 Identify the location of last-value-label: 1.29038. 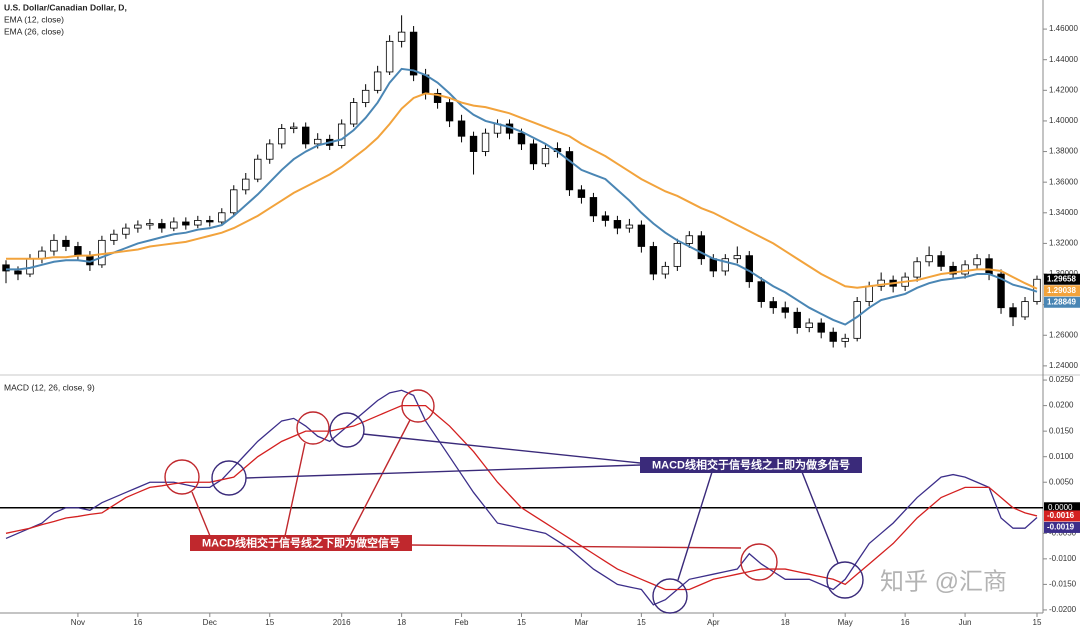
(1061, 290).